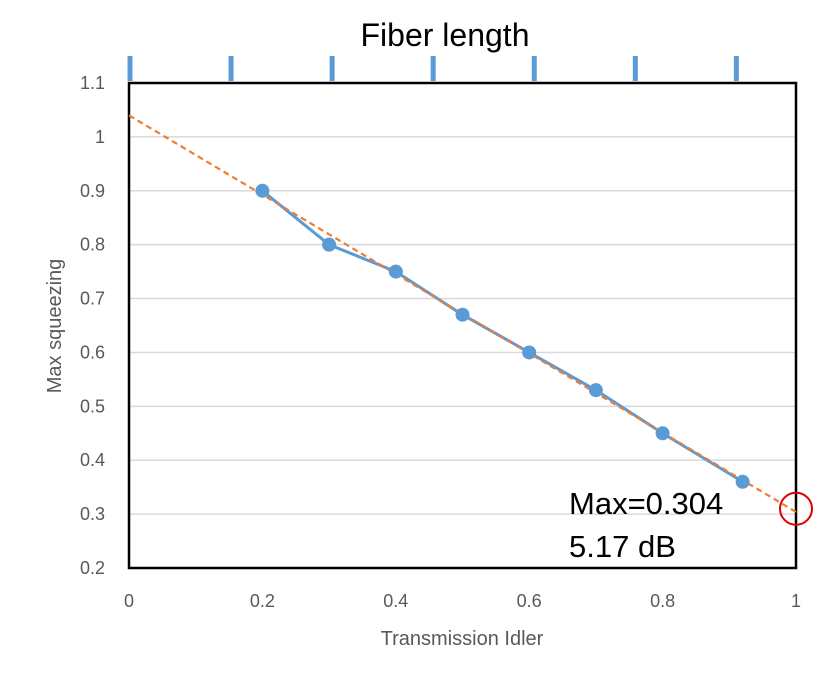  Describe the element at coordinates (395, 601) in the screenshot. I see `x-tick-label: 0.4` at that location.